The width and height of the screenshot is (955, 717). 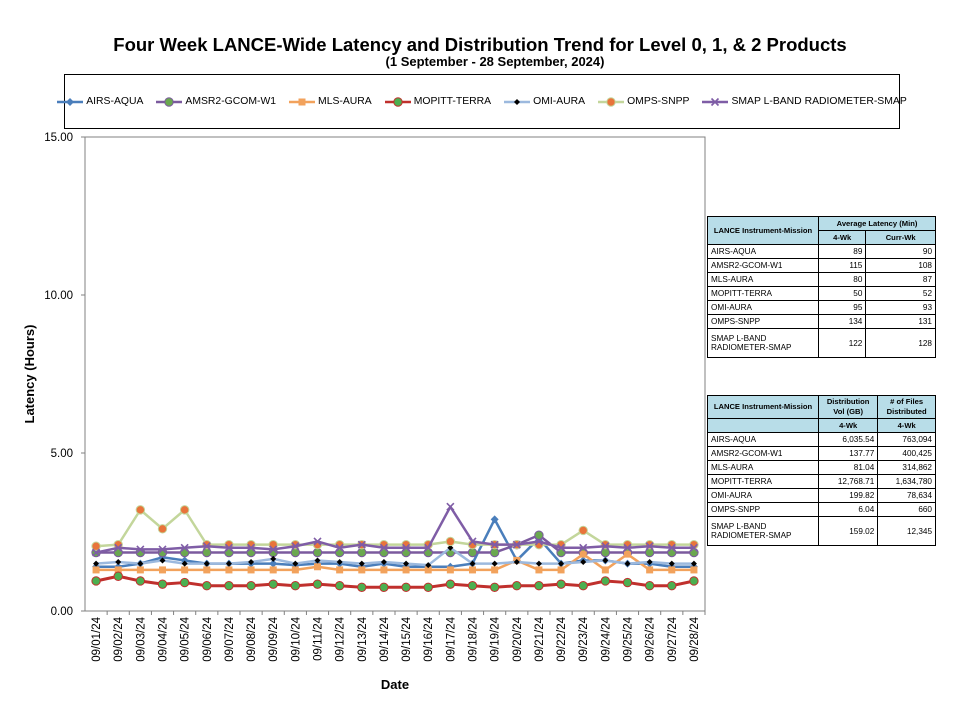 I want to click on x-tick-label: 09/20/24, so click(x=518, y=638).